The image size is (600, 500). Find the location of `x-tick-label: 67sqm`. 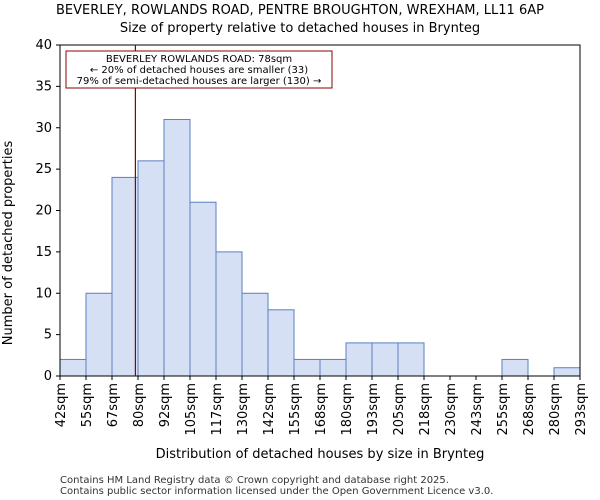

x-tick-label: 67sqm is located at coordinates (113, 405).